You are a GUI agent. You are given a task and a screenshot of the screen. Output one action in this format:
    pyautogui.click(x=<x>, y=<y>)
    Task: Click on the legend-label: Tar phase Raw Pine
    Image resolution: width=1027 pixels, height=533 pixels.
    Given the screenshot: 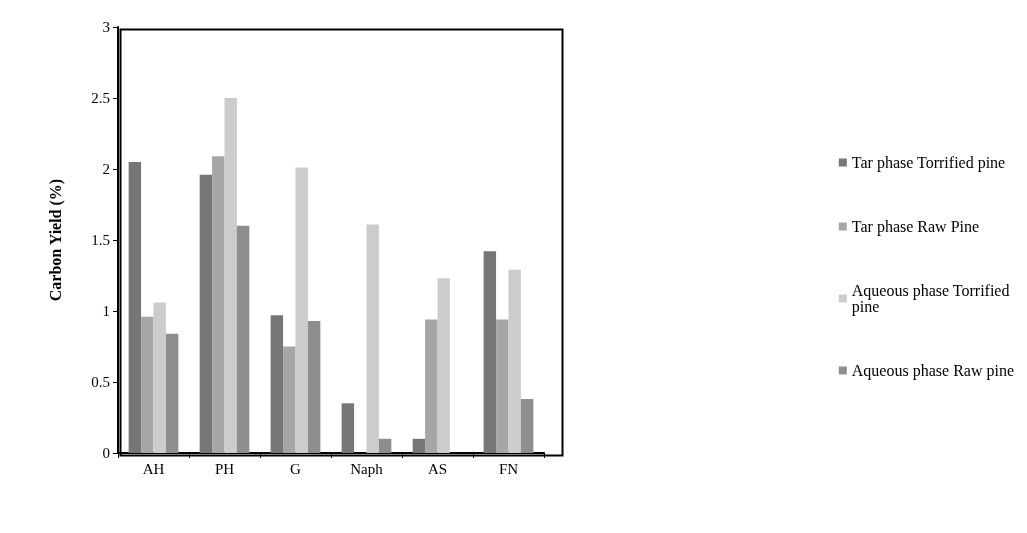 What is the action you would take?
    pyautogui.click(x=915, y=227)
    